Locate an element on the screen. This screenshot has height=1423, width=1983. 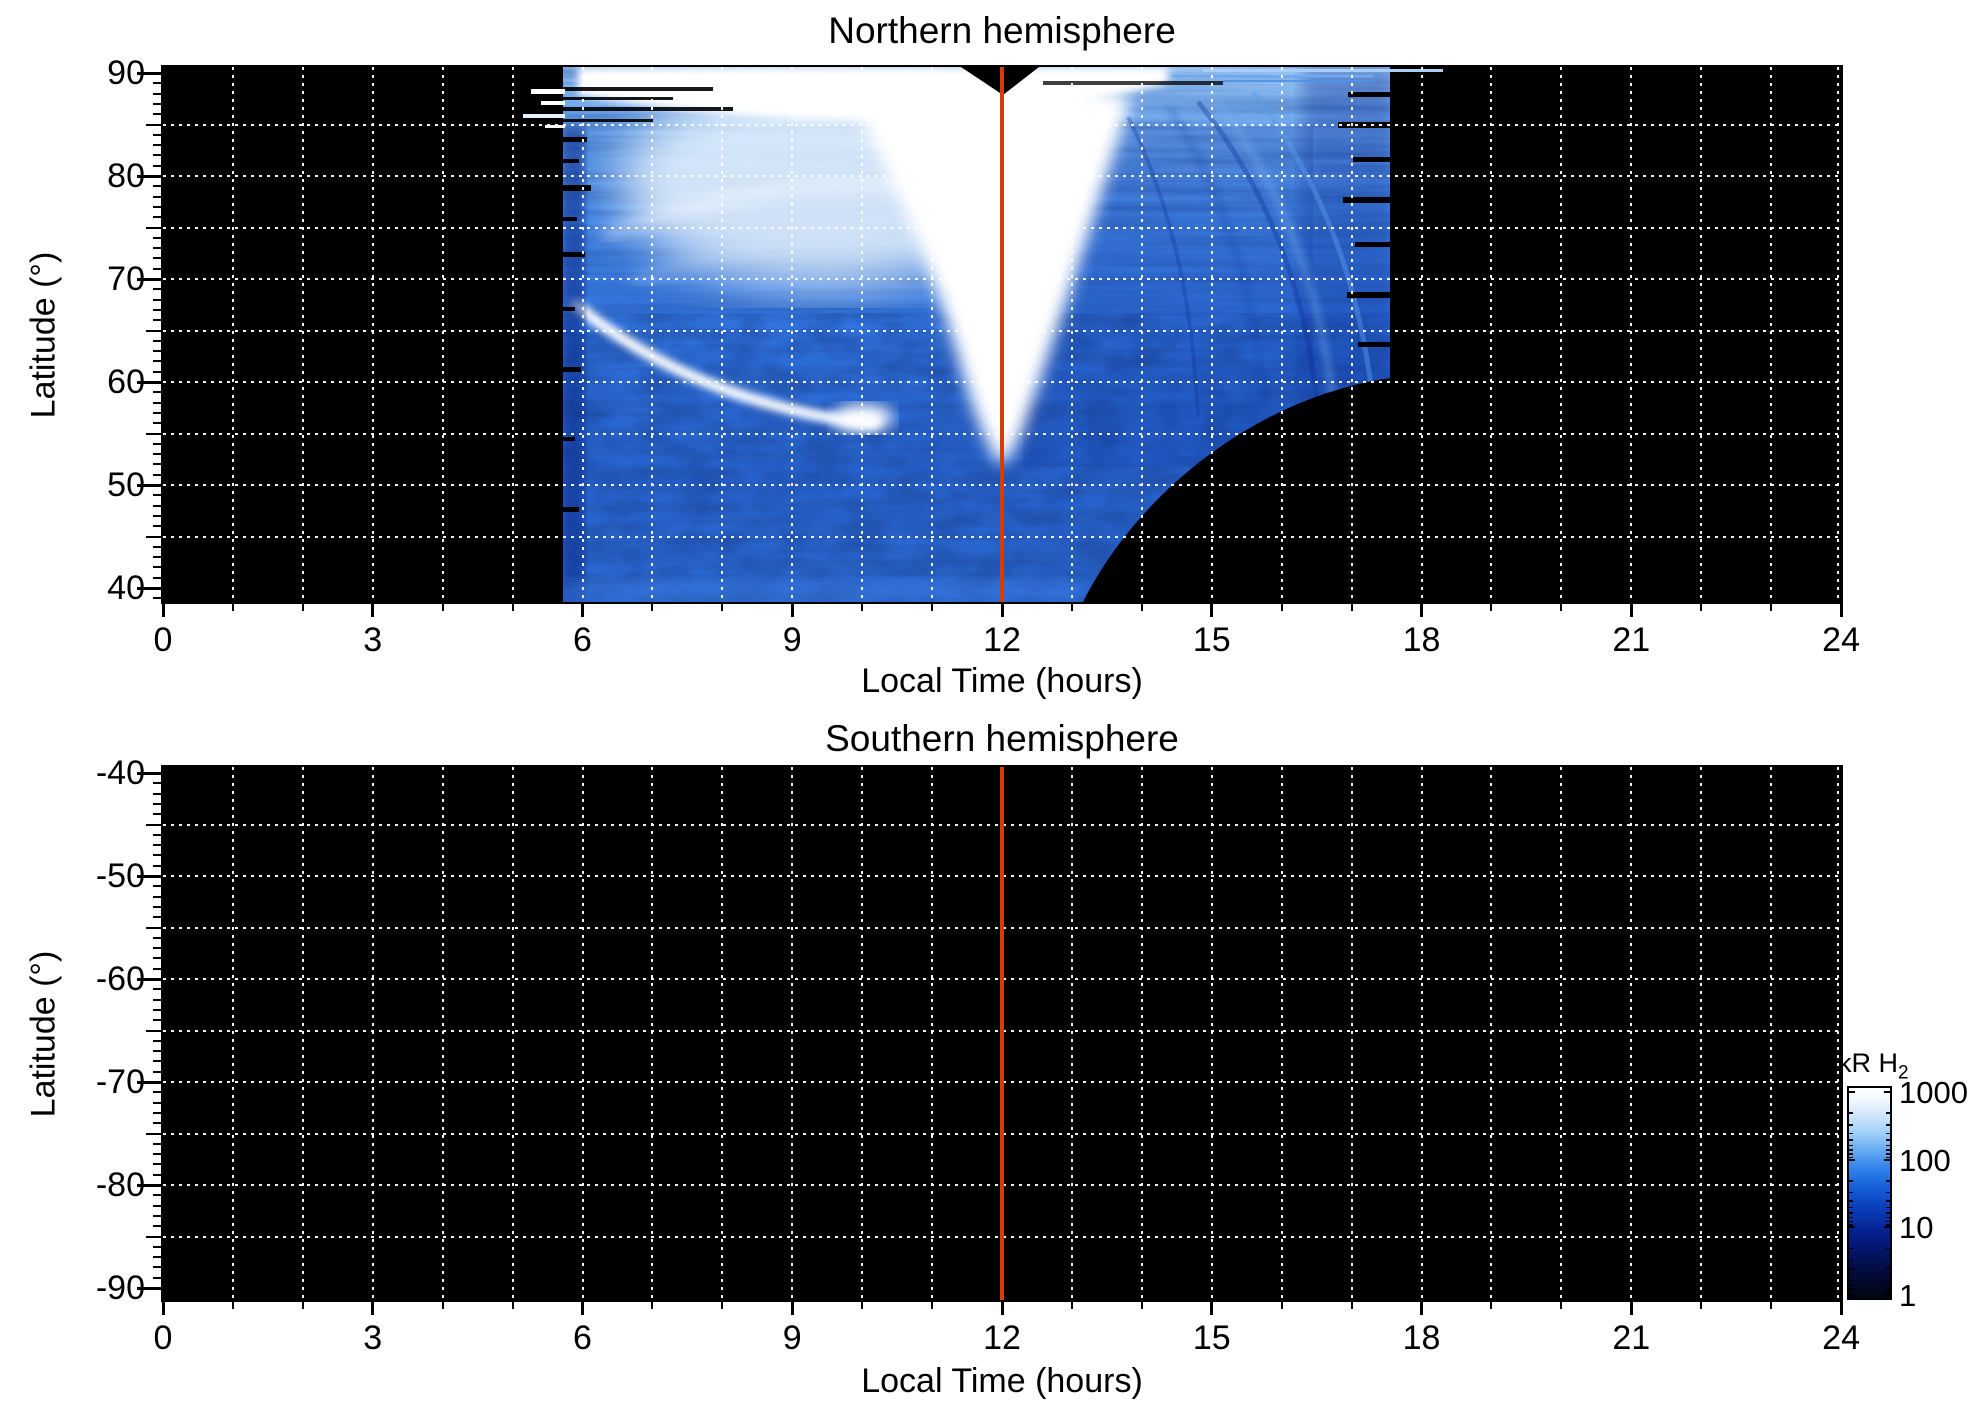
y-tick-label: 50 is located at coordinates (126, 485).